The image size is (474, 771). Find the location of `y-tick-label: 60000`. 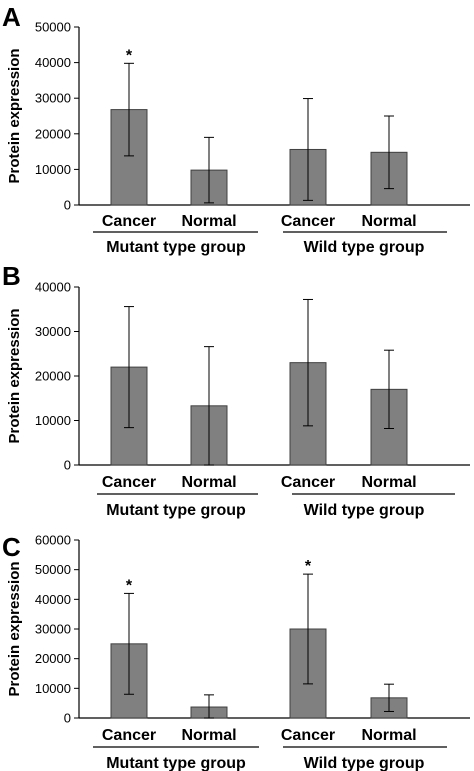

y-tick-label: 60000 is located at coordinates (53, 540).